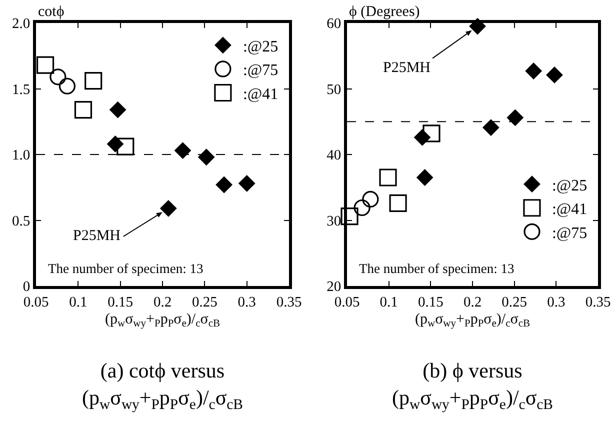 This screenshot has width=611, height=424. I want to click on y-tick-label: 30, so click(334, 221).